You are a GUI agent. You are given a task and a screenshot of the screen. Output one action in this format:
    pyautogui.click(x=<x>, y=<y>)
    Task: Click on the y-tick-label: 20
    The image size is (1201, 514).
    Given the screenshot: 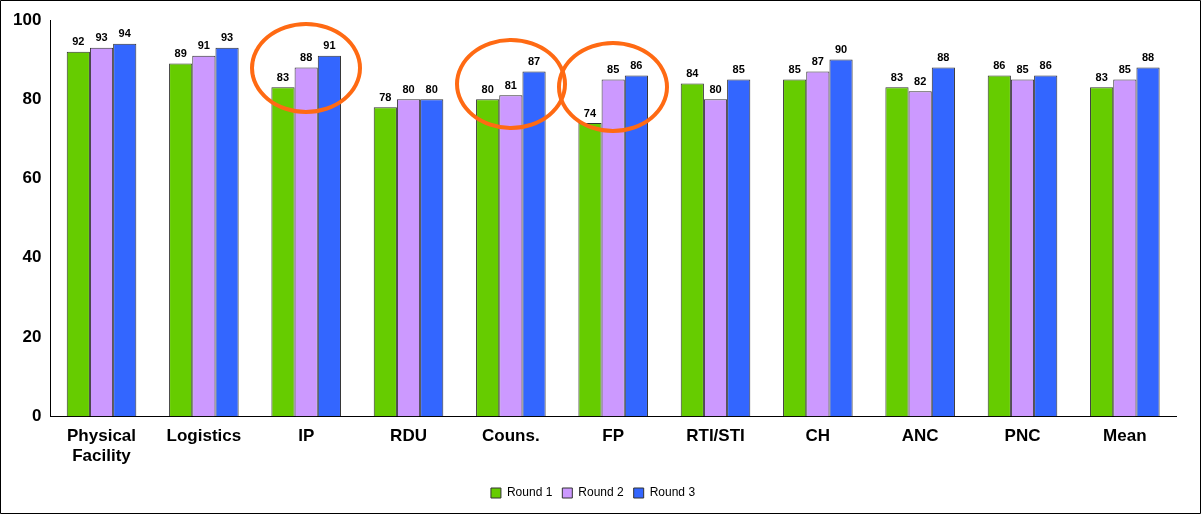 What is the action you would take?
    pyautogui.click(x=32, y=336)
    